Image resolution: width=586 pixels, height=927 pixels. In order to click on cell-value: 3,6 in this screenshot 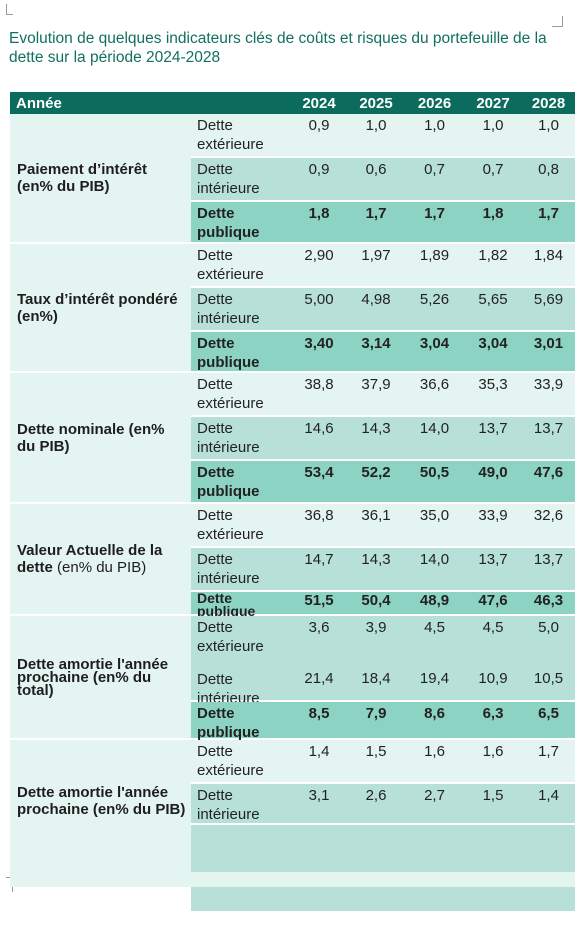, I will do `click(319, 638)`.